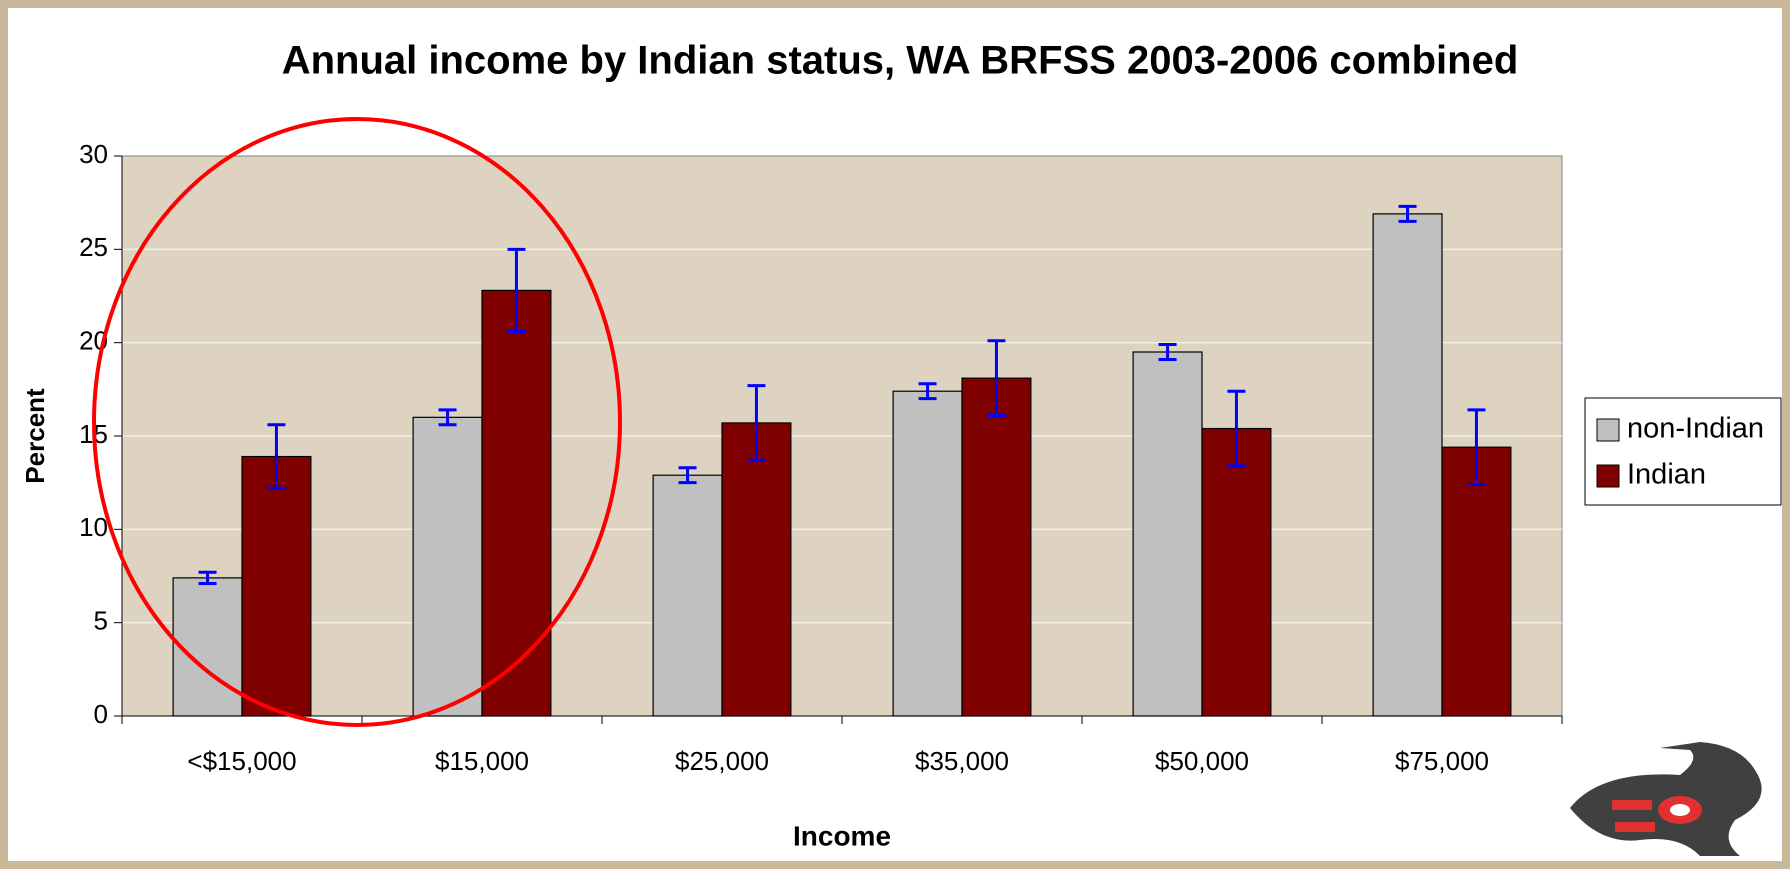  I want to click on logo, so click(1666, 799).